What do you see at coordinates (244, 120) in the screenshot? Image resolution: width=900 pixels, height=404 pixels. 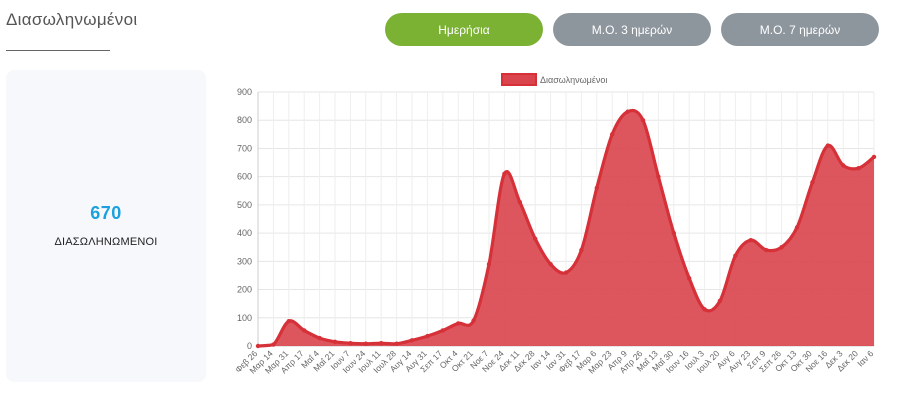 I see `y-tick-label: 800` at bounding box center [244, 120].